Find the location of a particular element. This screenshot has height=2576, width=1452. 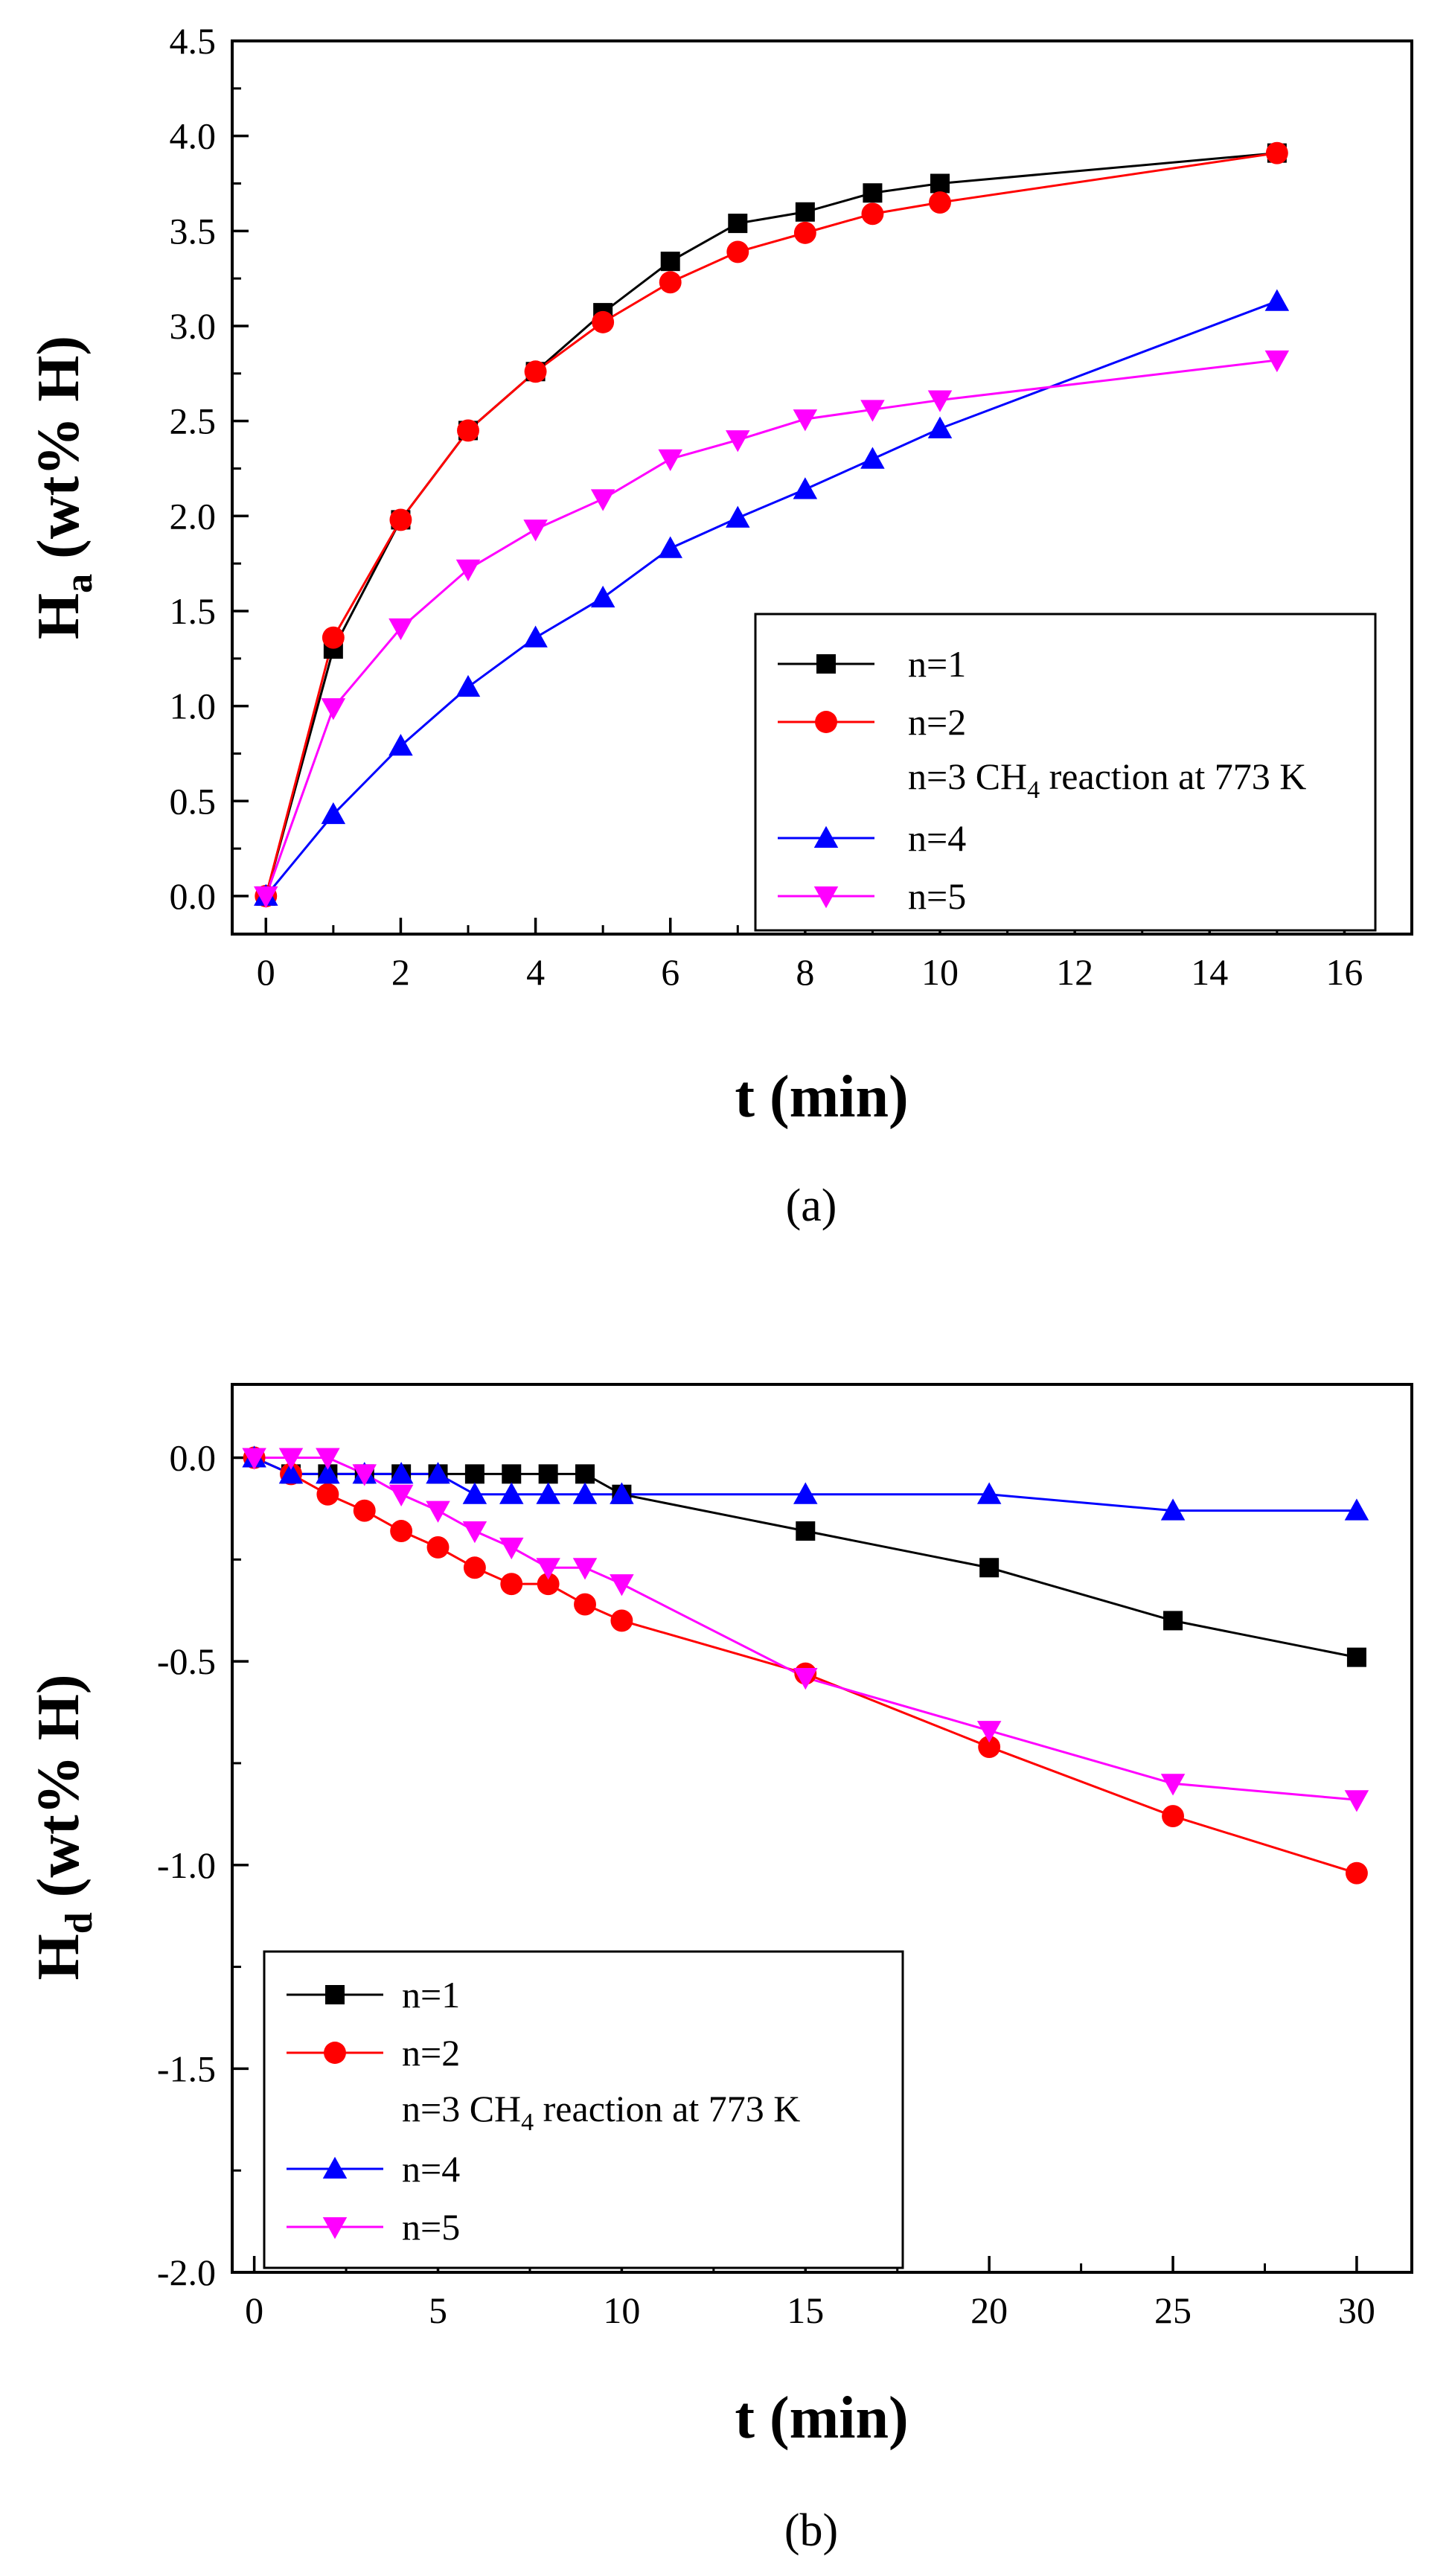

chart-a-x-tick-label: 0 is located at coordinates (266, 972).